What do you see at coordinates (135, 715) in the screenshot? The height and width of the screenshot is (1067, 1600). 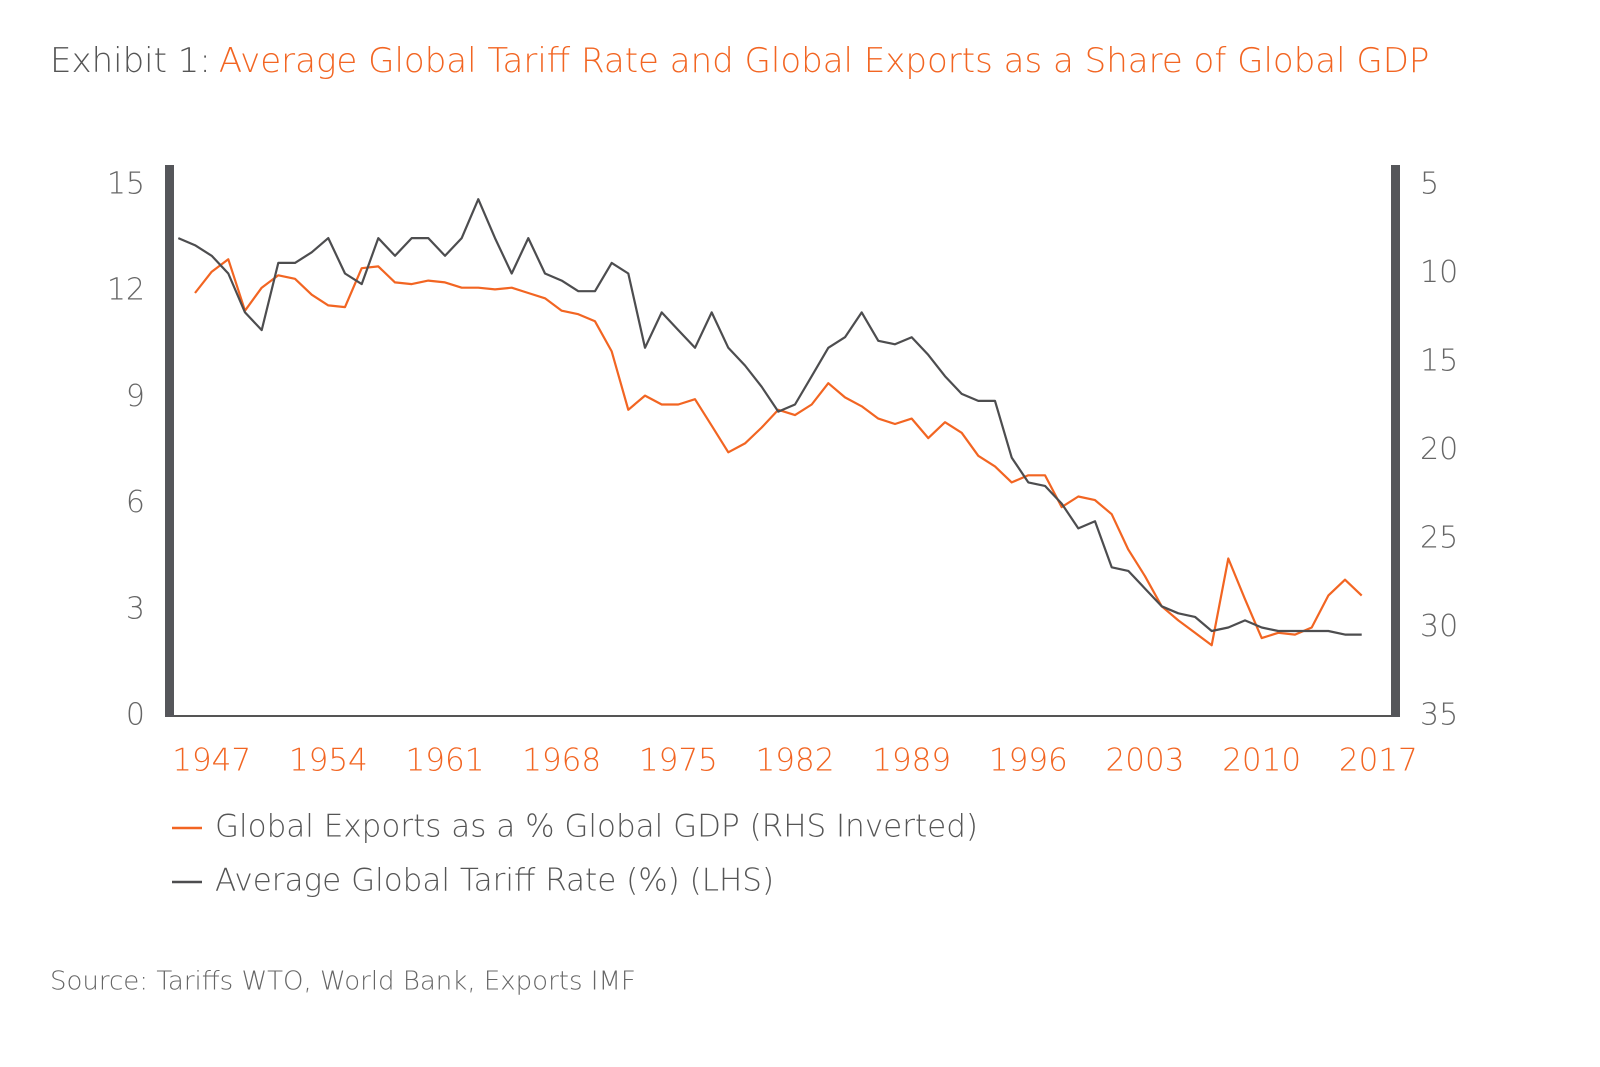 I see `y-tick-label: 0` at bounding box center [135, 715].